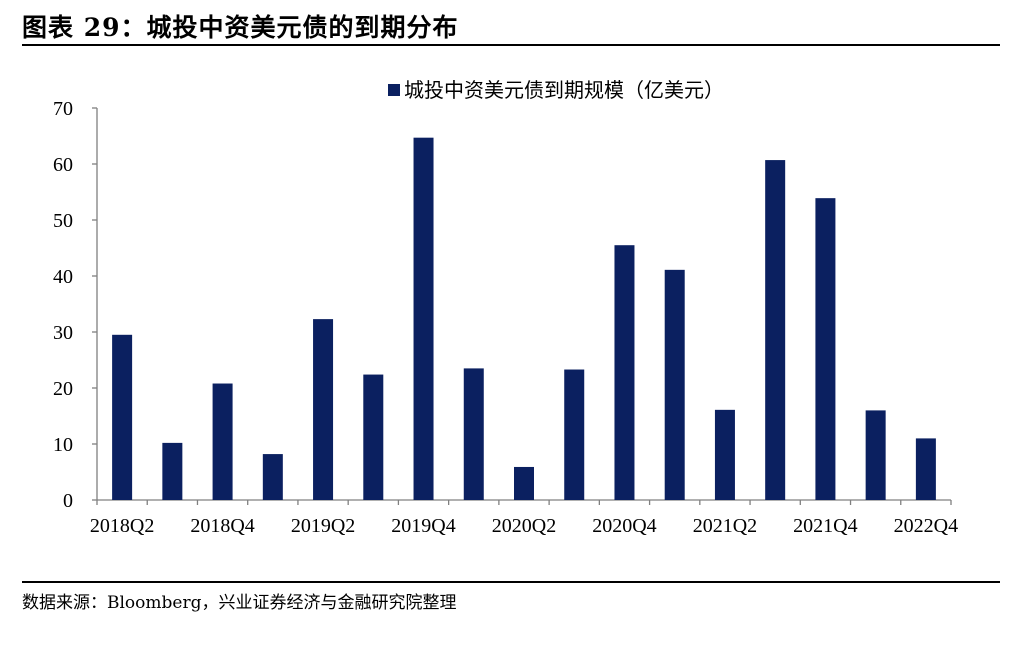 Image resolution: width=1030 pixels, height=652 pixels. What do you see at coordinates (825, 526) in the screenshot?
I see `x-tick-label: 2021Q4` at bounding box center [825, 526].